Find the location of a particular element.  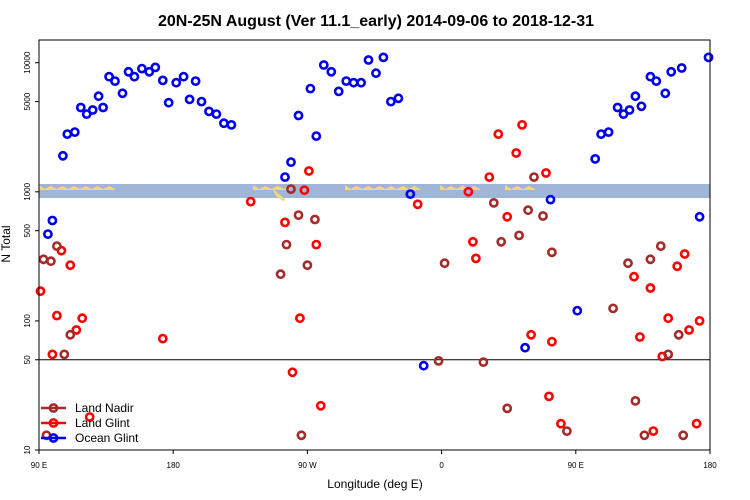

y-tick-label: 10000 is located at coordinates (27, 62).